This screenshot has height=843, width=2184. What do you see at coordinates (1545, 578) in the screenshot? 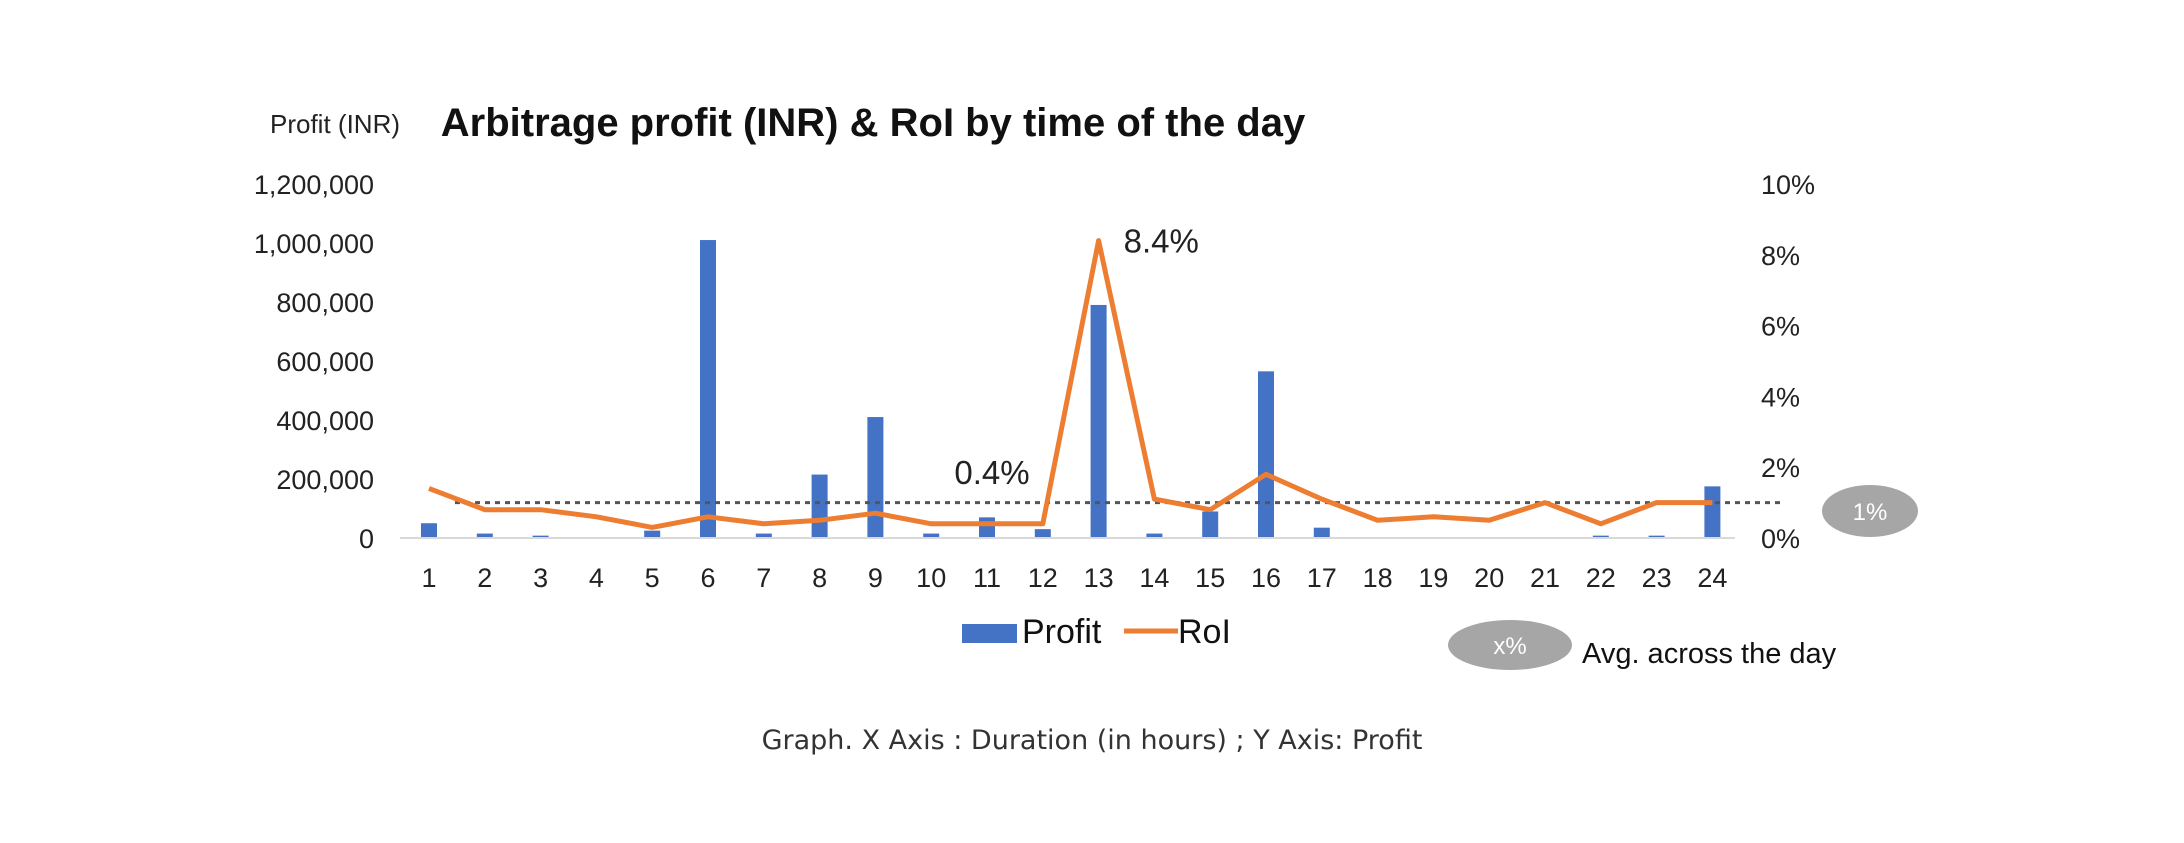
I see `x-tick-label: 21` at bounding box center [1545, 578].